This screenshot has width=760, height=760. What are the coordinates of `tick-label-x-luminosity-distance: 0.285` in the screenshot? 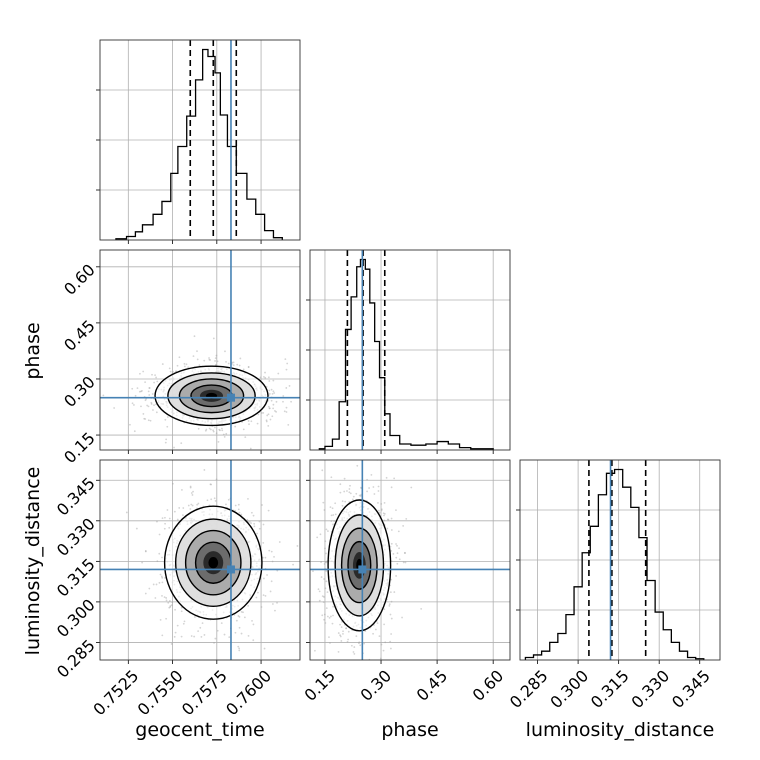 It's located at (529, 689).